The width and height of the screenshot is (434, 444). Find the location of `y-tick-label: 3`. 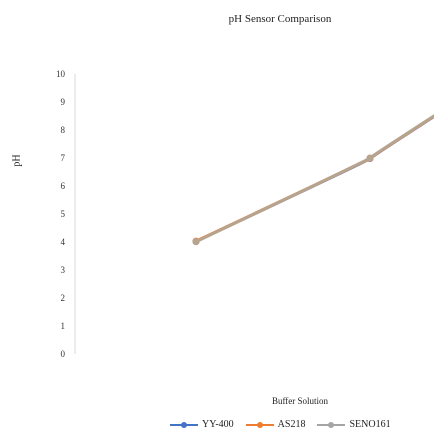

y-tick-label: 3 is located at coordinates (63, 270).